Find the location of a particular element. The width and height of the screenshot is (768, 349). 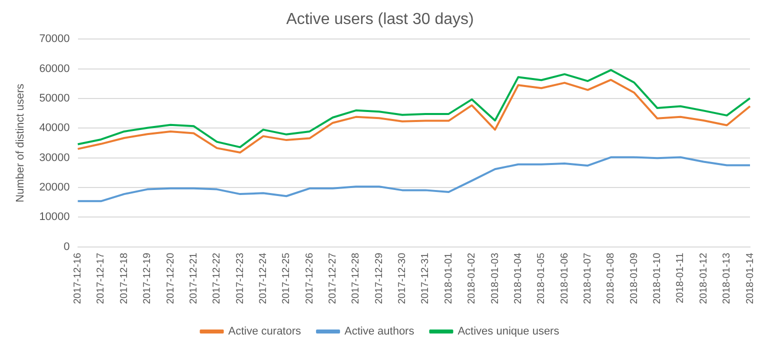

x-tick-label: 2018-01-08 is located at coordinates (611, 278).